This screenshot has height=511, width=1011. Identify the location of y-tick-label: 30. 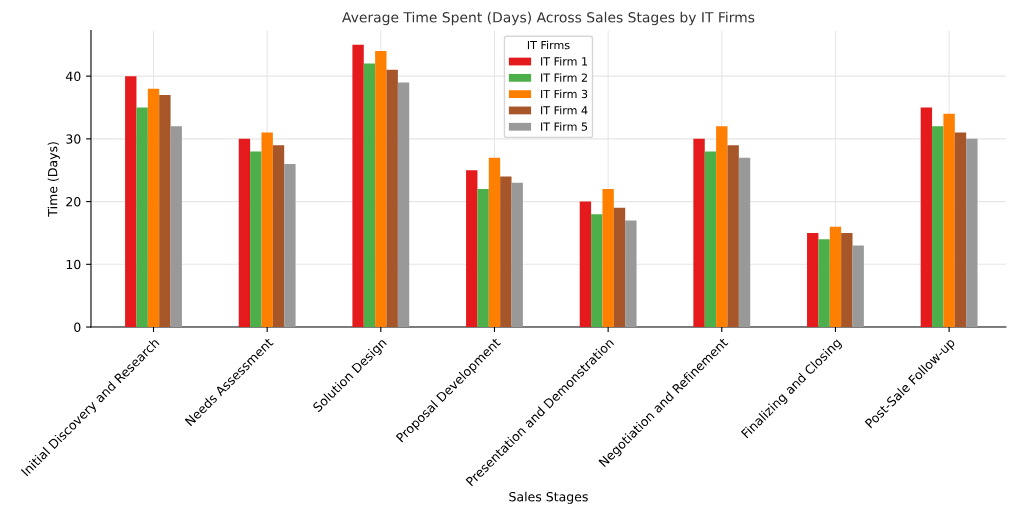
(73, 139).